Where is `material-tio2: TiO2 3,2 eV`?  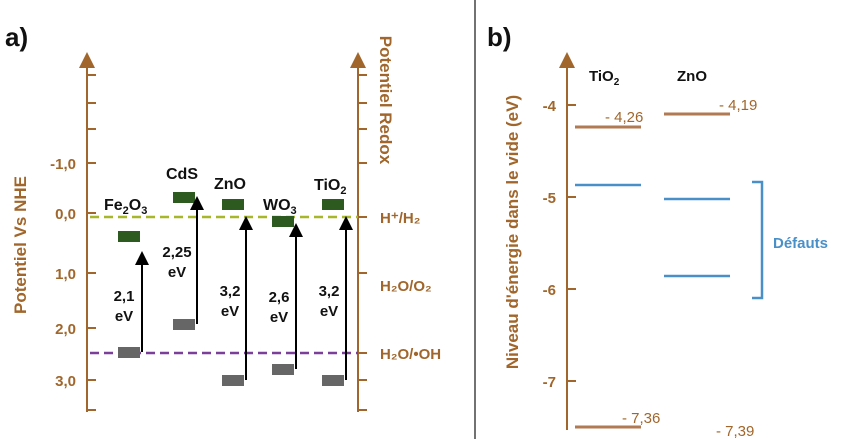
material-tio2: TiO2 3,2 eV is located at coordinates (333, 281).